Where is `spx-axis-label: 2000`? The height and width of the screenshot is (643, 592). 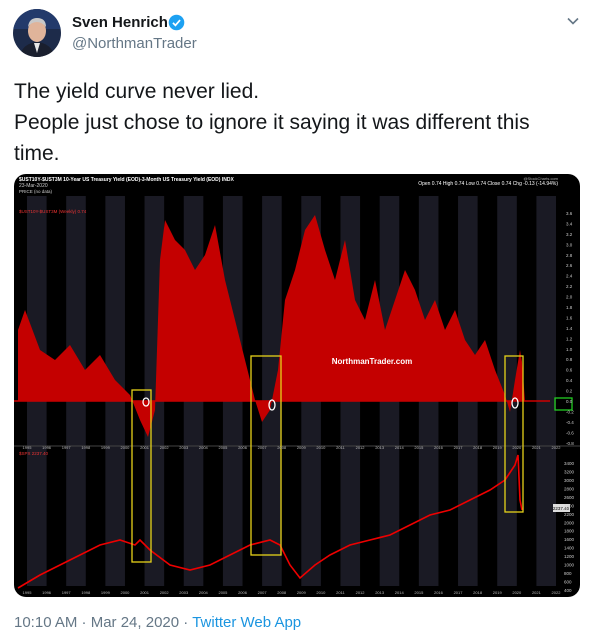
spx-axis-label: 2000 is located at coordinates (569, 522).